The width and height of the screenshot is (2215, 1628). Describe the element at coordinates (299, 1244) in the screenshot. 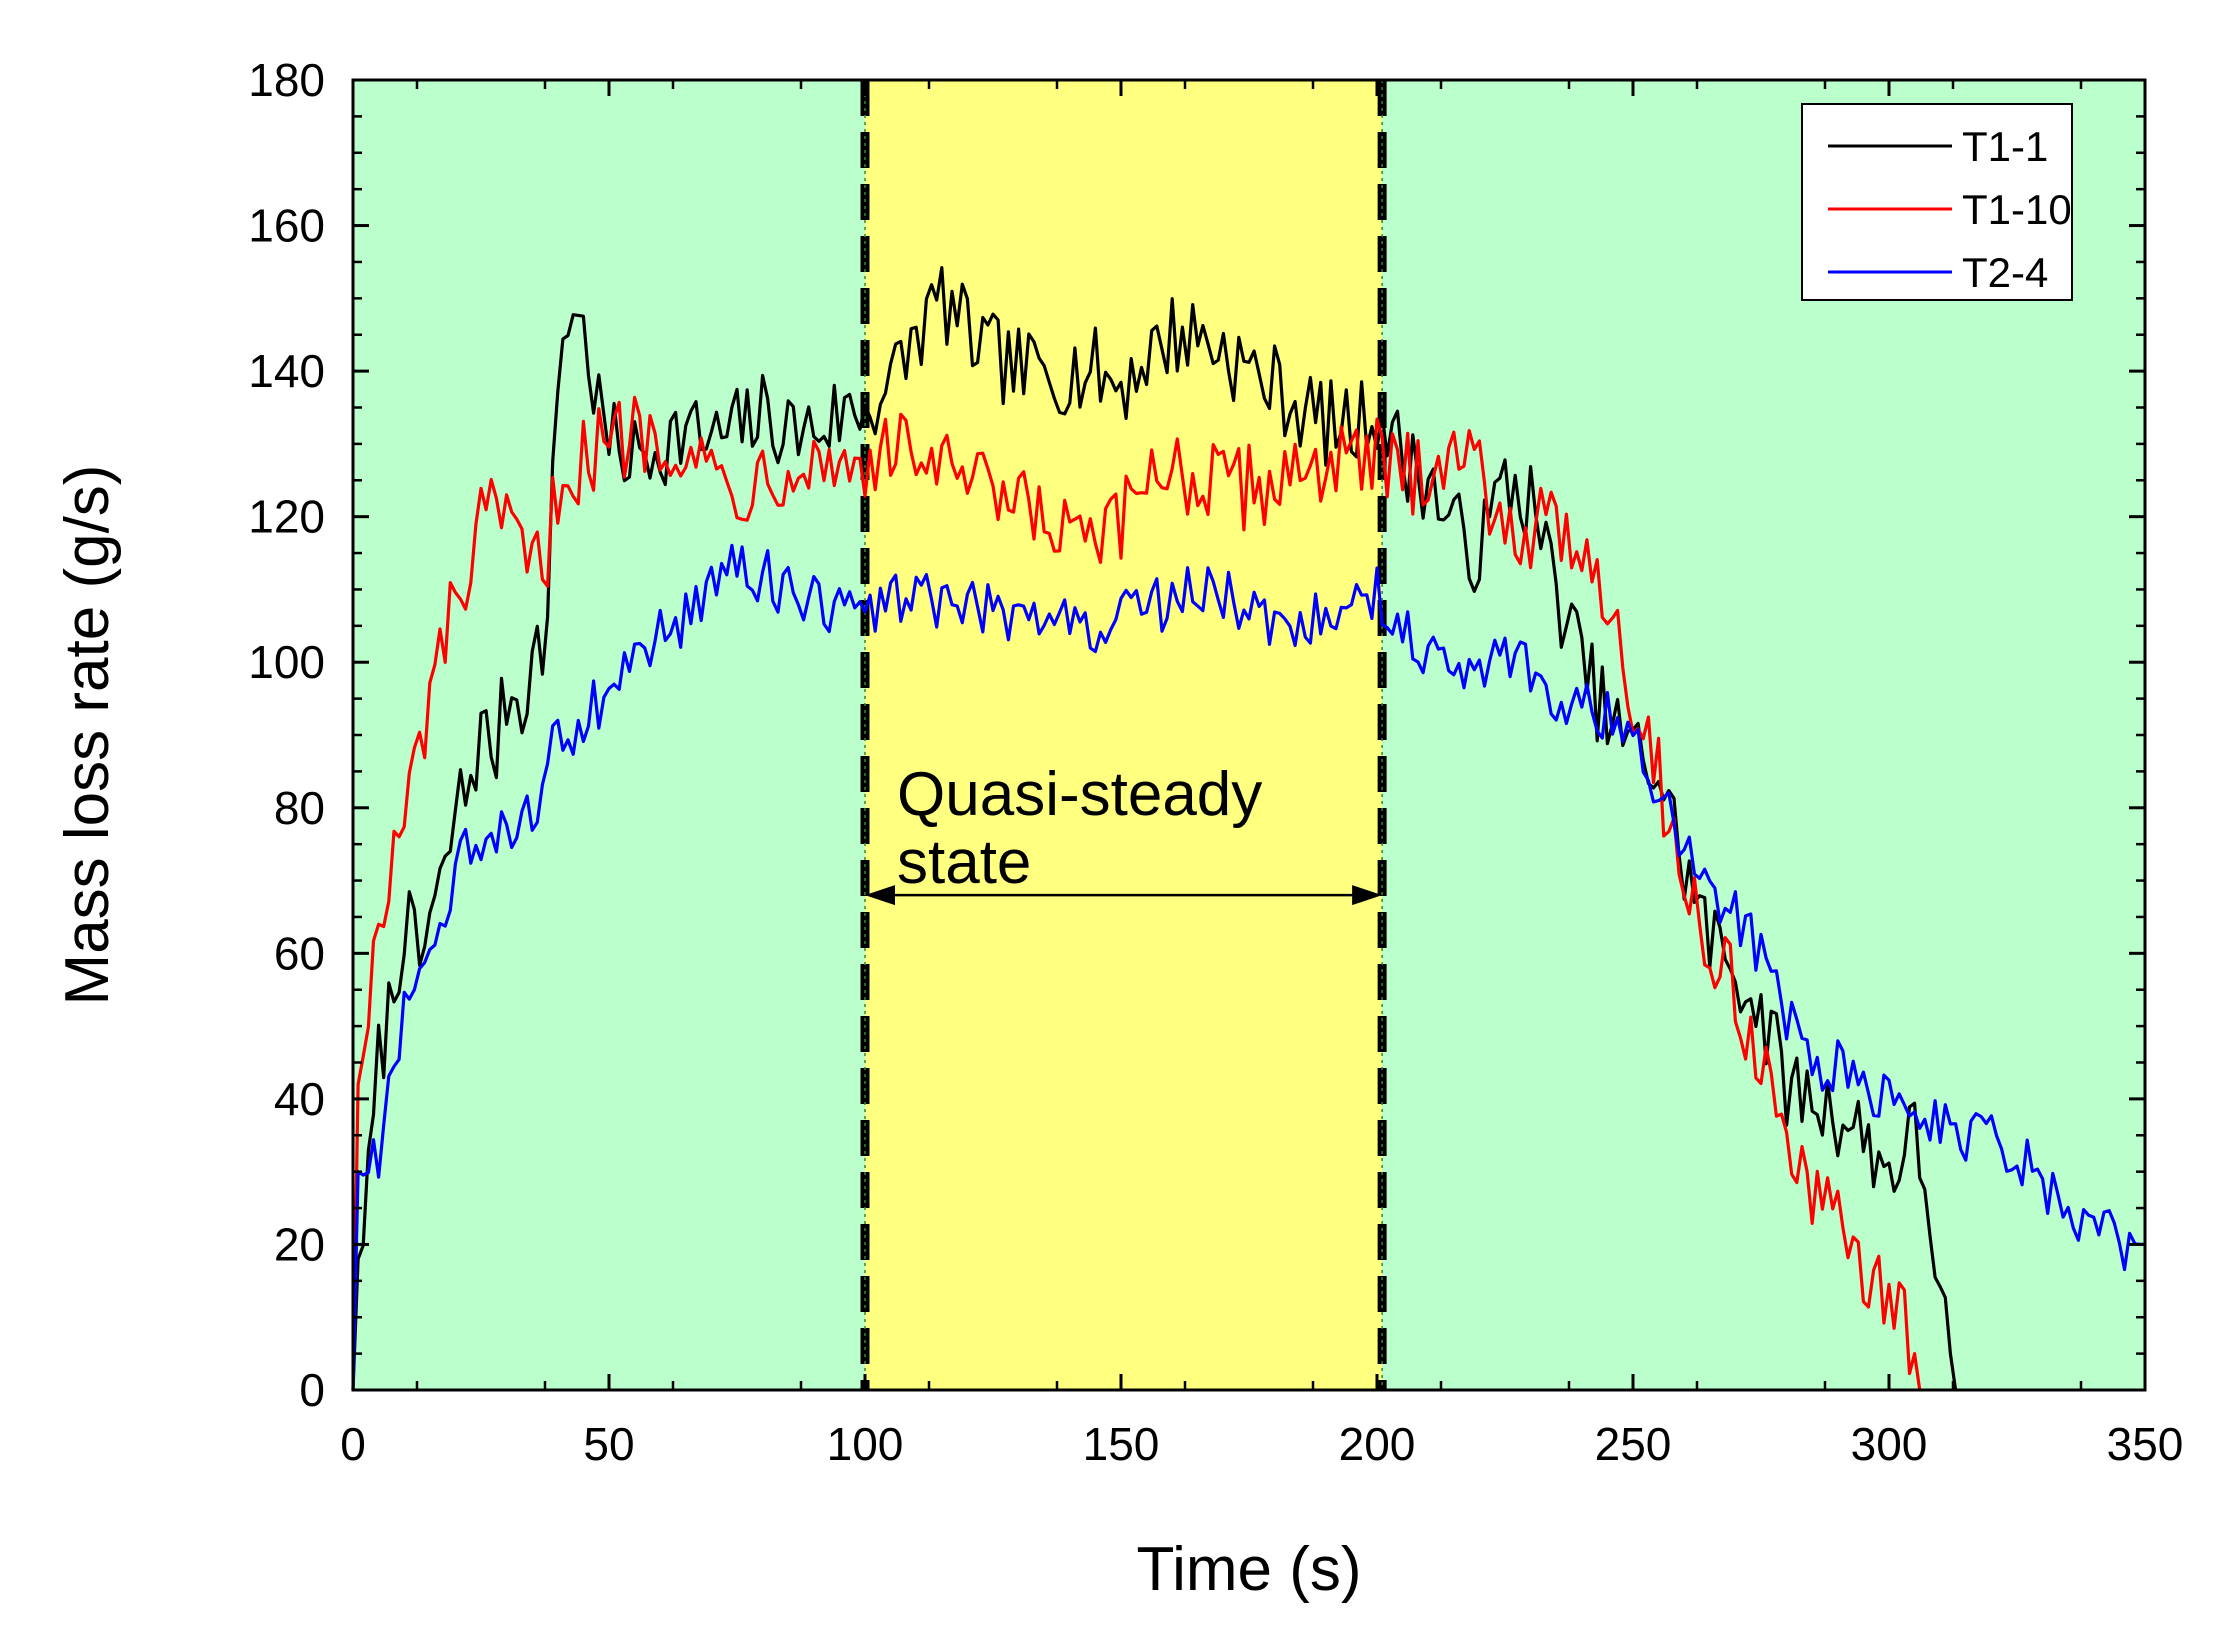

I see `y-tick-label: 20` at that location.